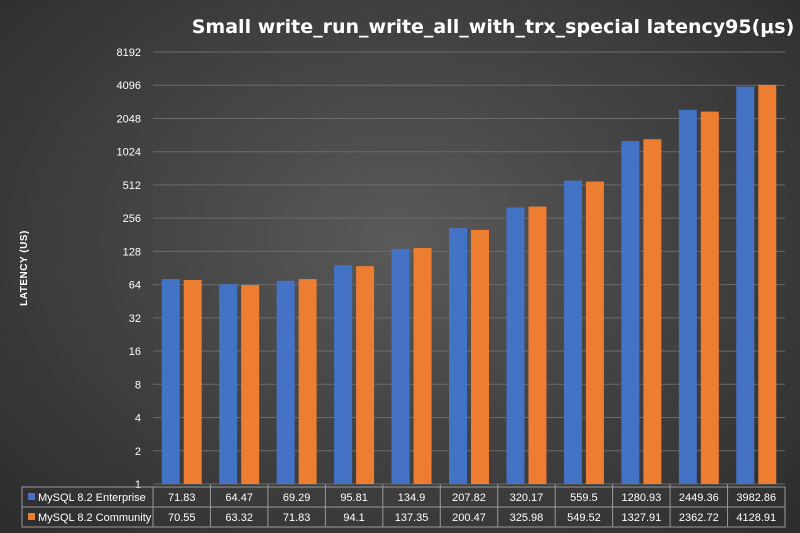 The height and width of the screenshot is (533, 800). Describe the element at coordinates (527, 498) in the screenshot. I see `data-label: 320.17` at that location.